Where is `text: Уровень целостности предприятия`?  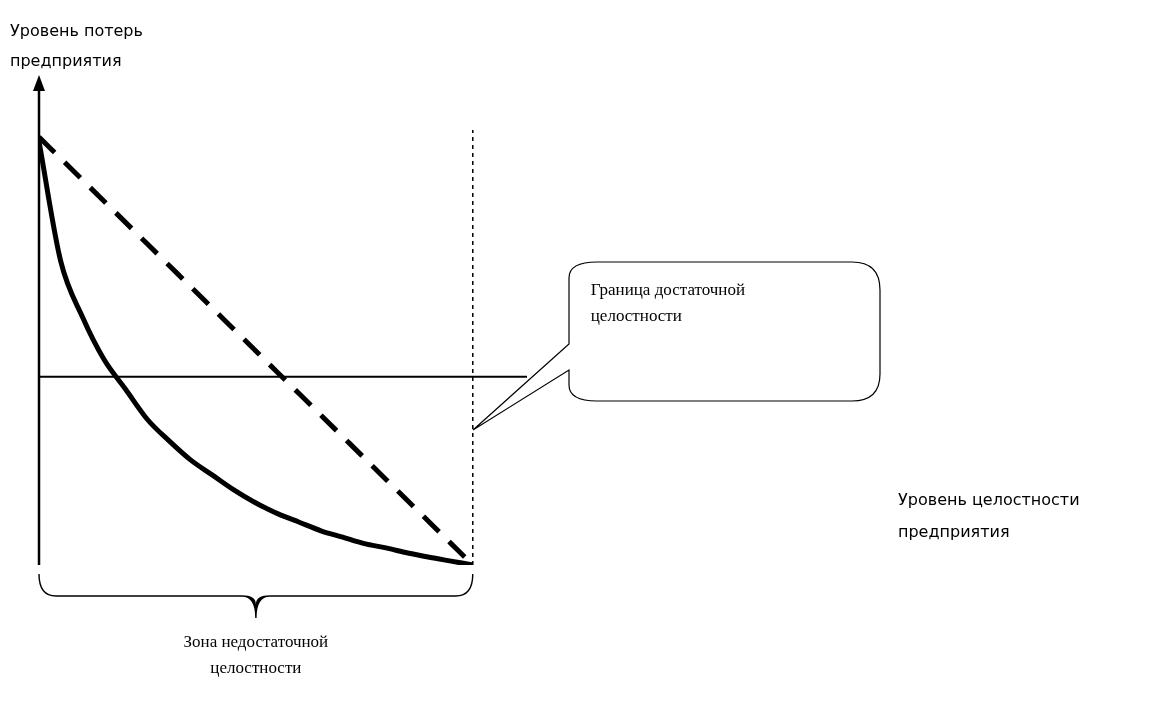
text: Уровень целостности предприятия is located at coordinates (989, 516).